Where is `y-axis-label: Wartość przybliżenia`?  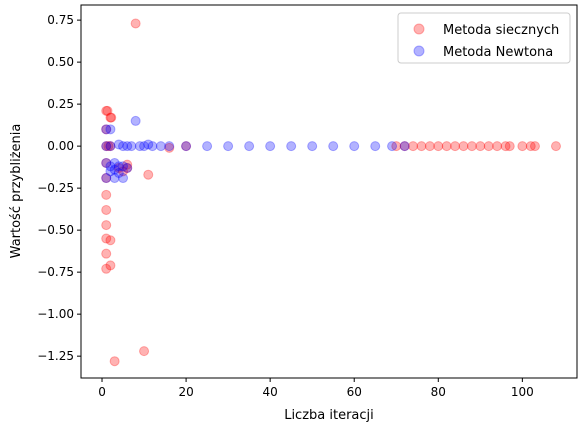
y-axis-label: Wartość przybliżenia is located at coordinates (16, 191).